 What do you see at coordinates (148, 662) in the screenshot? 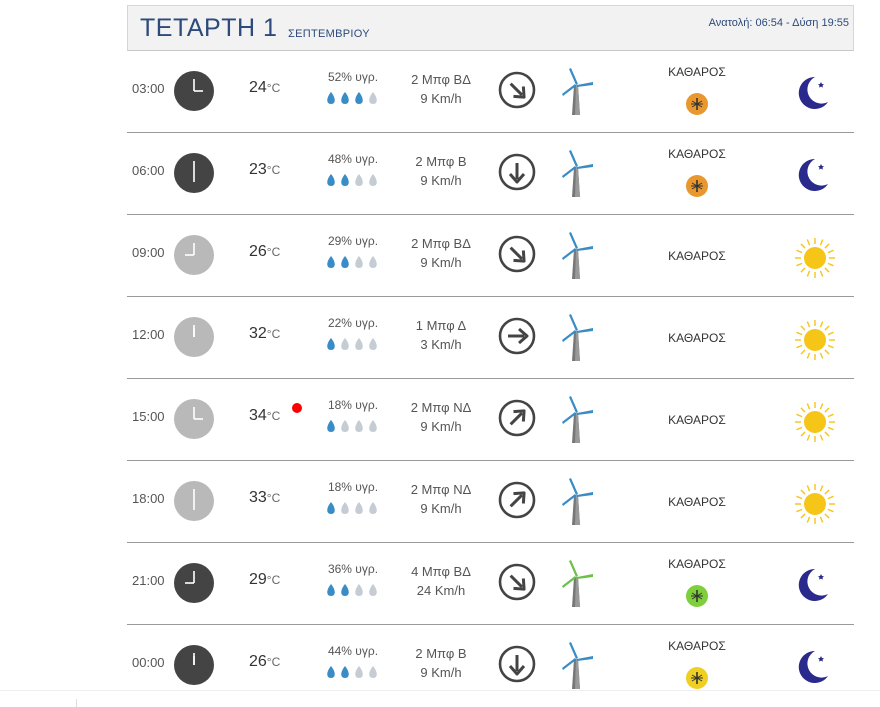
I see `row-time: 00:00` at bounding box center [148, 662].